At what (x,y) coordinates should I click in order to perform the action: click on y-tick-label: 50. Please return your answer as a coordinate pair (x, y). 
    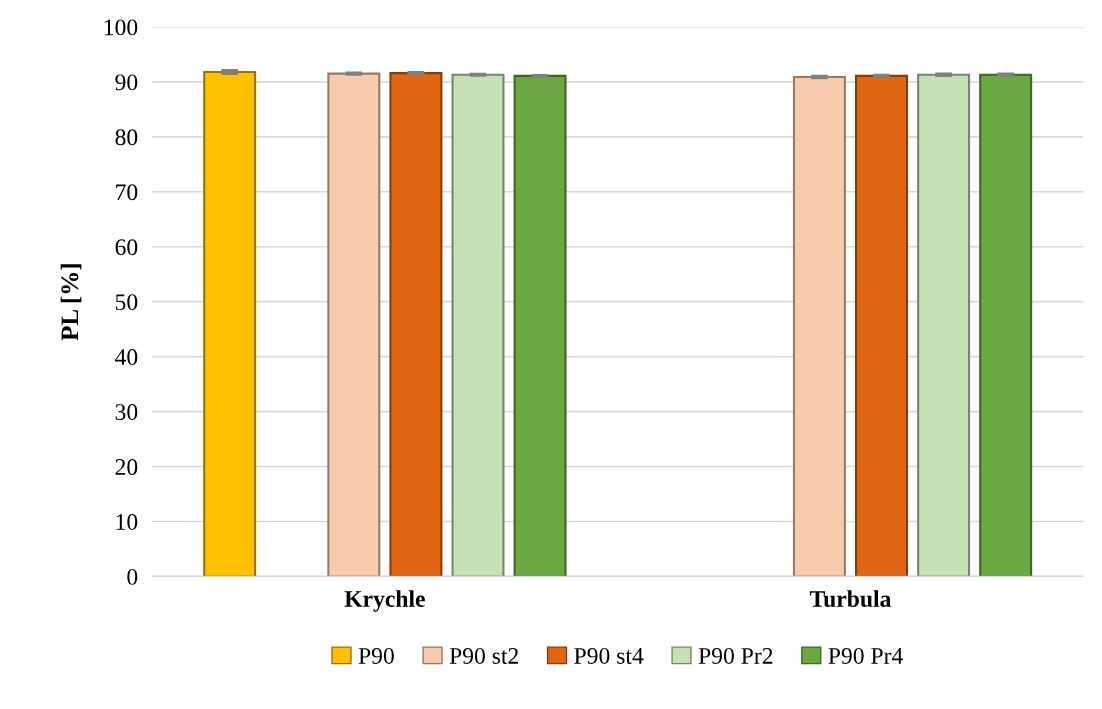
    Looking at the image, I should click on (126, 302).